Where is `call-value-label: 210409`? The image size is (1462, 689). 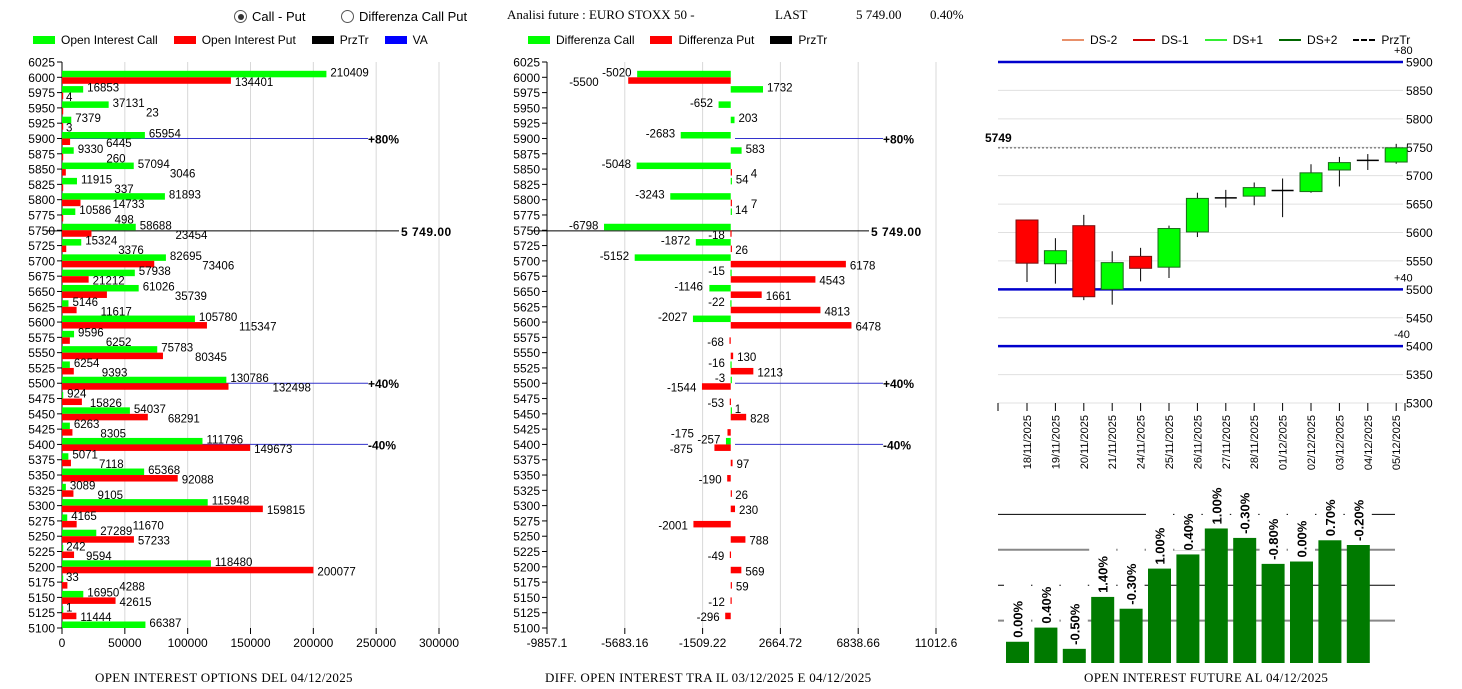
call-value-label: 210409 is located at coordinates (349, 73).